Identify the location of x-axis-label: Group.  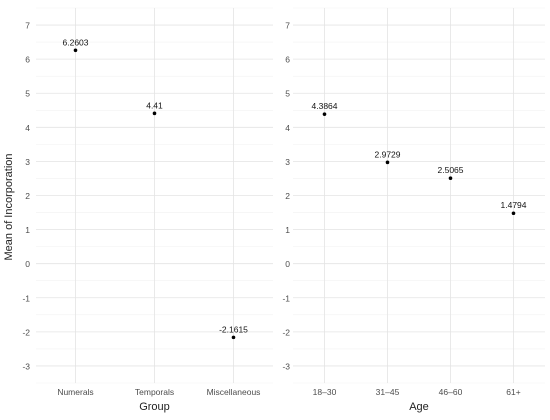
(154, 407).